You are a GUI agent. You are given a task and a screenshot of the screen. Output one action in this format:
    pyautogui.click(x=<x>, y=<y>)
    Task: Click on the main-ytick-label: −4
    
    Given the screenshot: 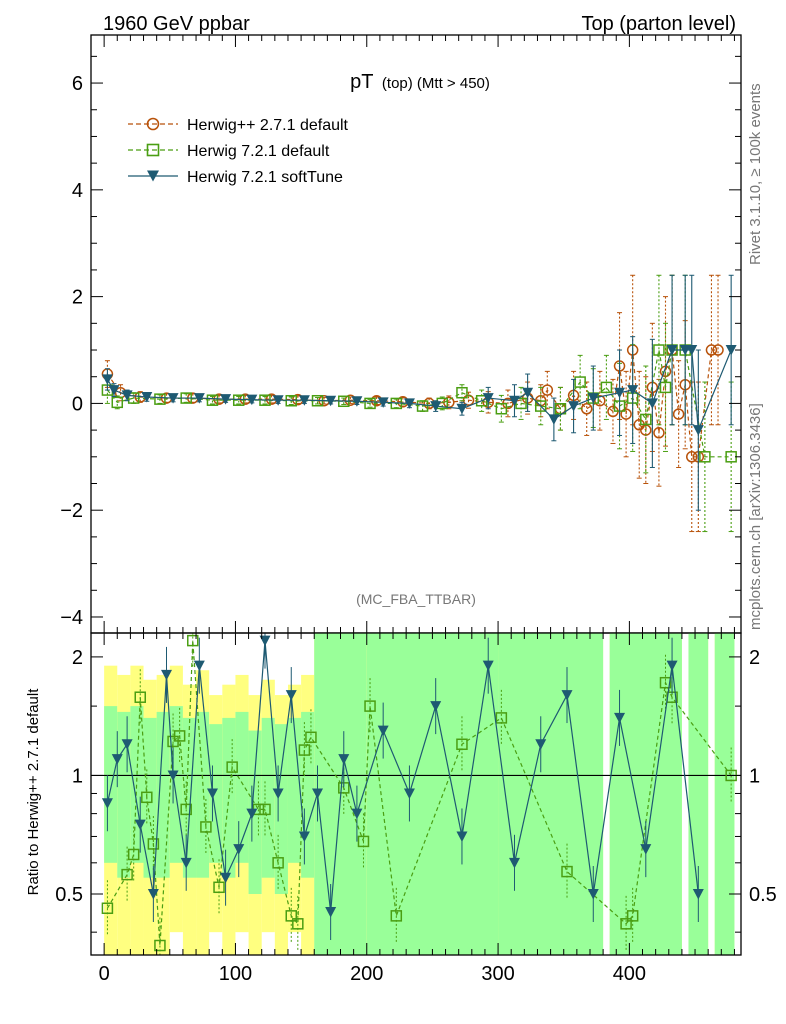 What is the action you would take?
    pyautogui.click(x=71, y=618)
    